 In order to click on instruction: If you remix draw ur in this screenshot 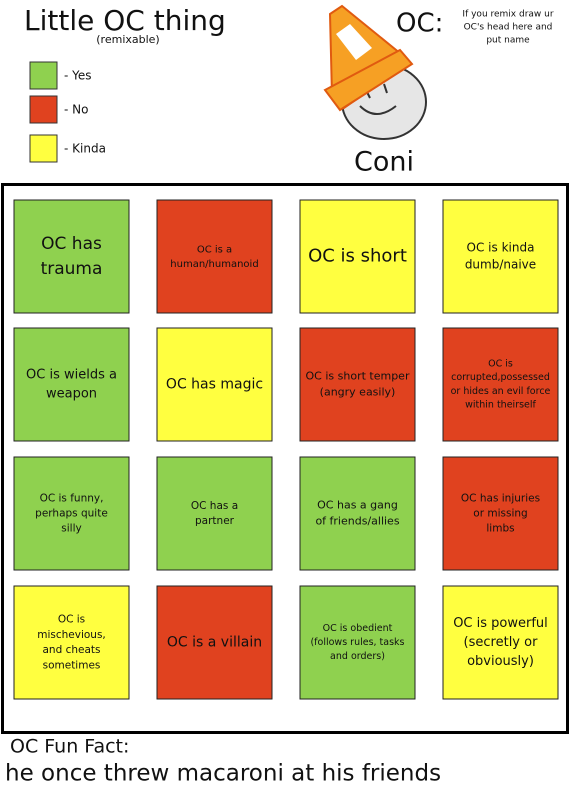, I will do `click(507, 15)`.